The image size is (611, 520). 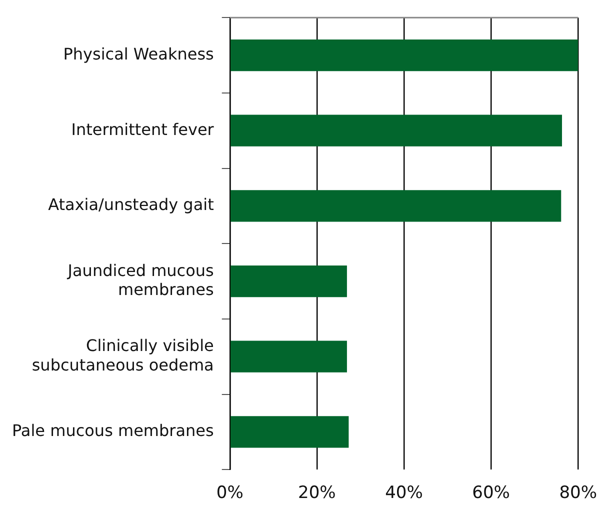 What do you see at coordinates (142, 129) in the screenshot?
I see `y-tick-label: Intermittent fever` at bounding box center [142, 129].